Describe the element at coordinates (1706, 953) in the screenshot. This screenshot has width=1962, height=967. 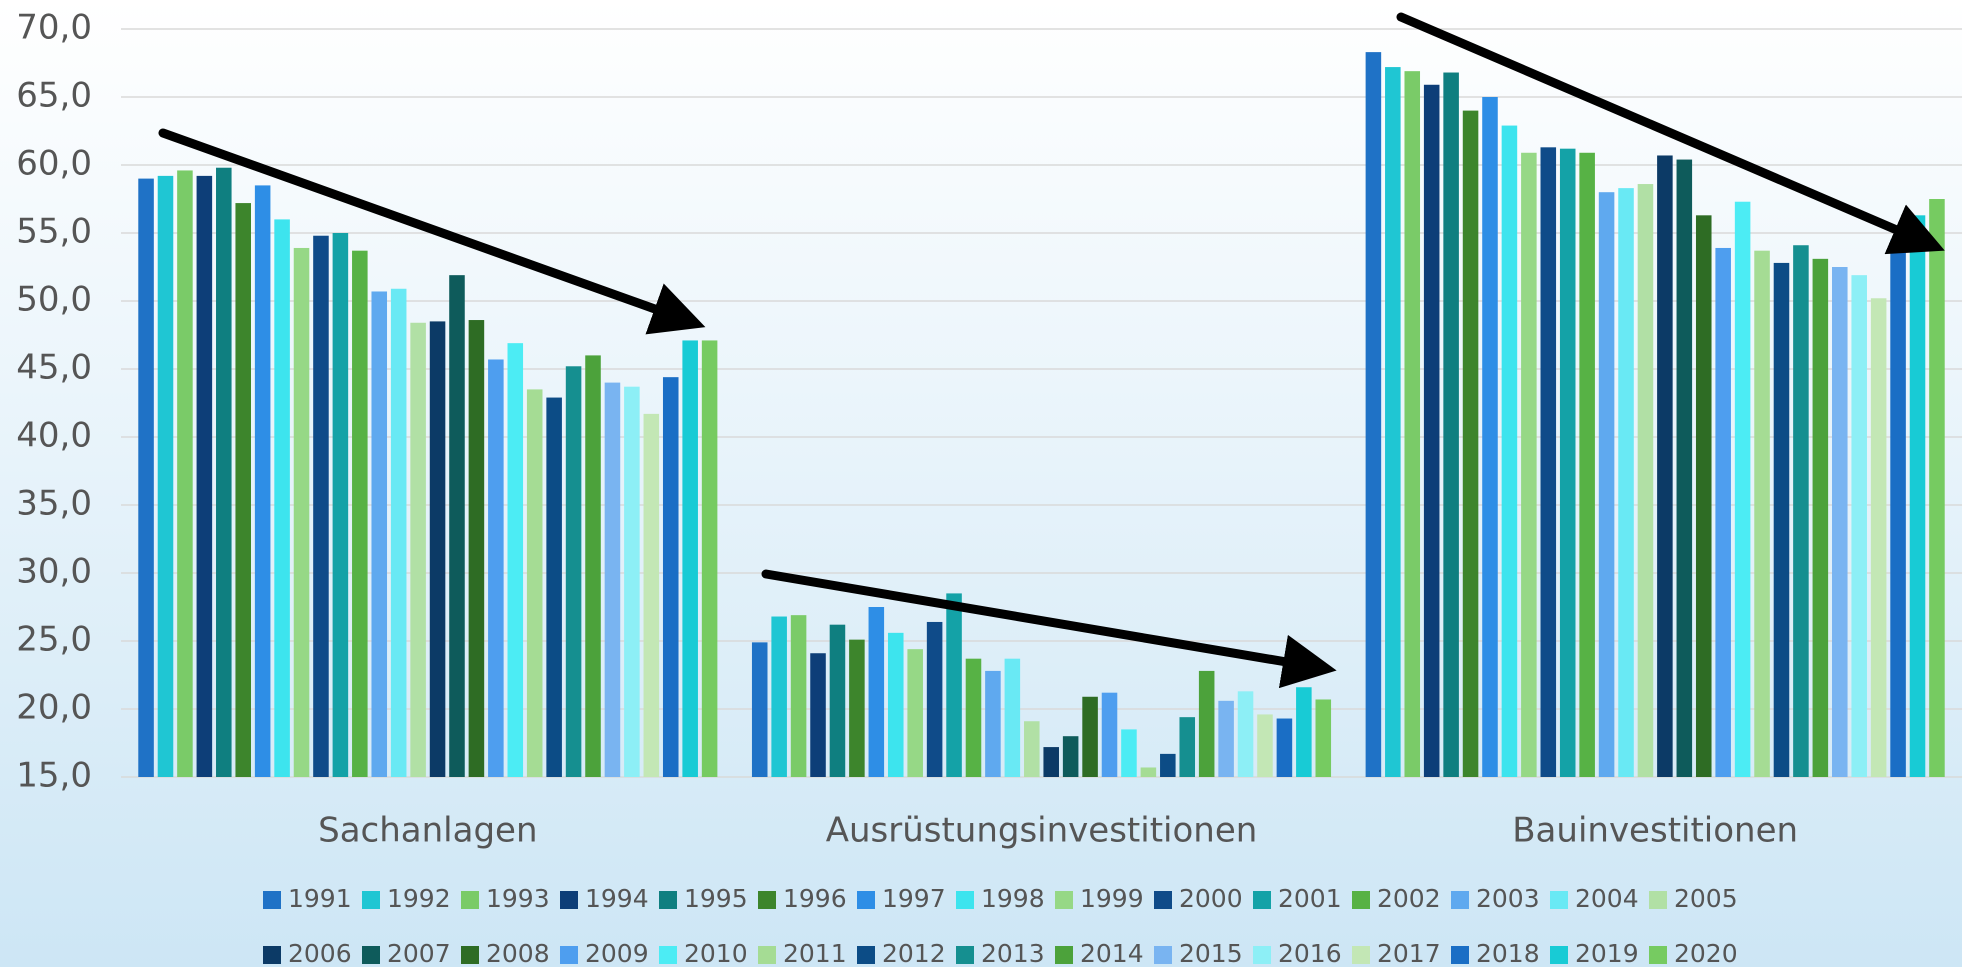
I see `legend-label: 2020` at that location.